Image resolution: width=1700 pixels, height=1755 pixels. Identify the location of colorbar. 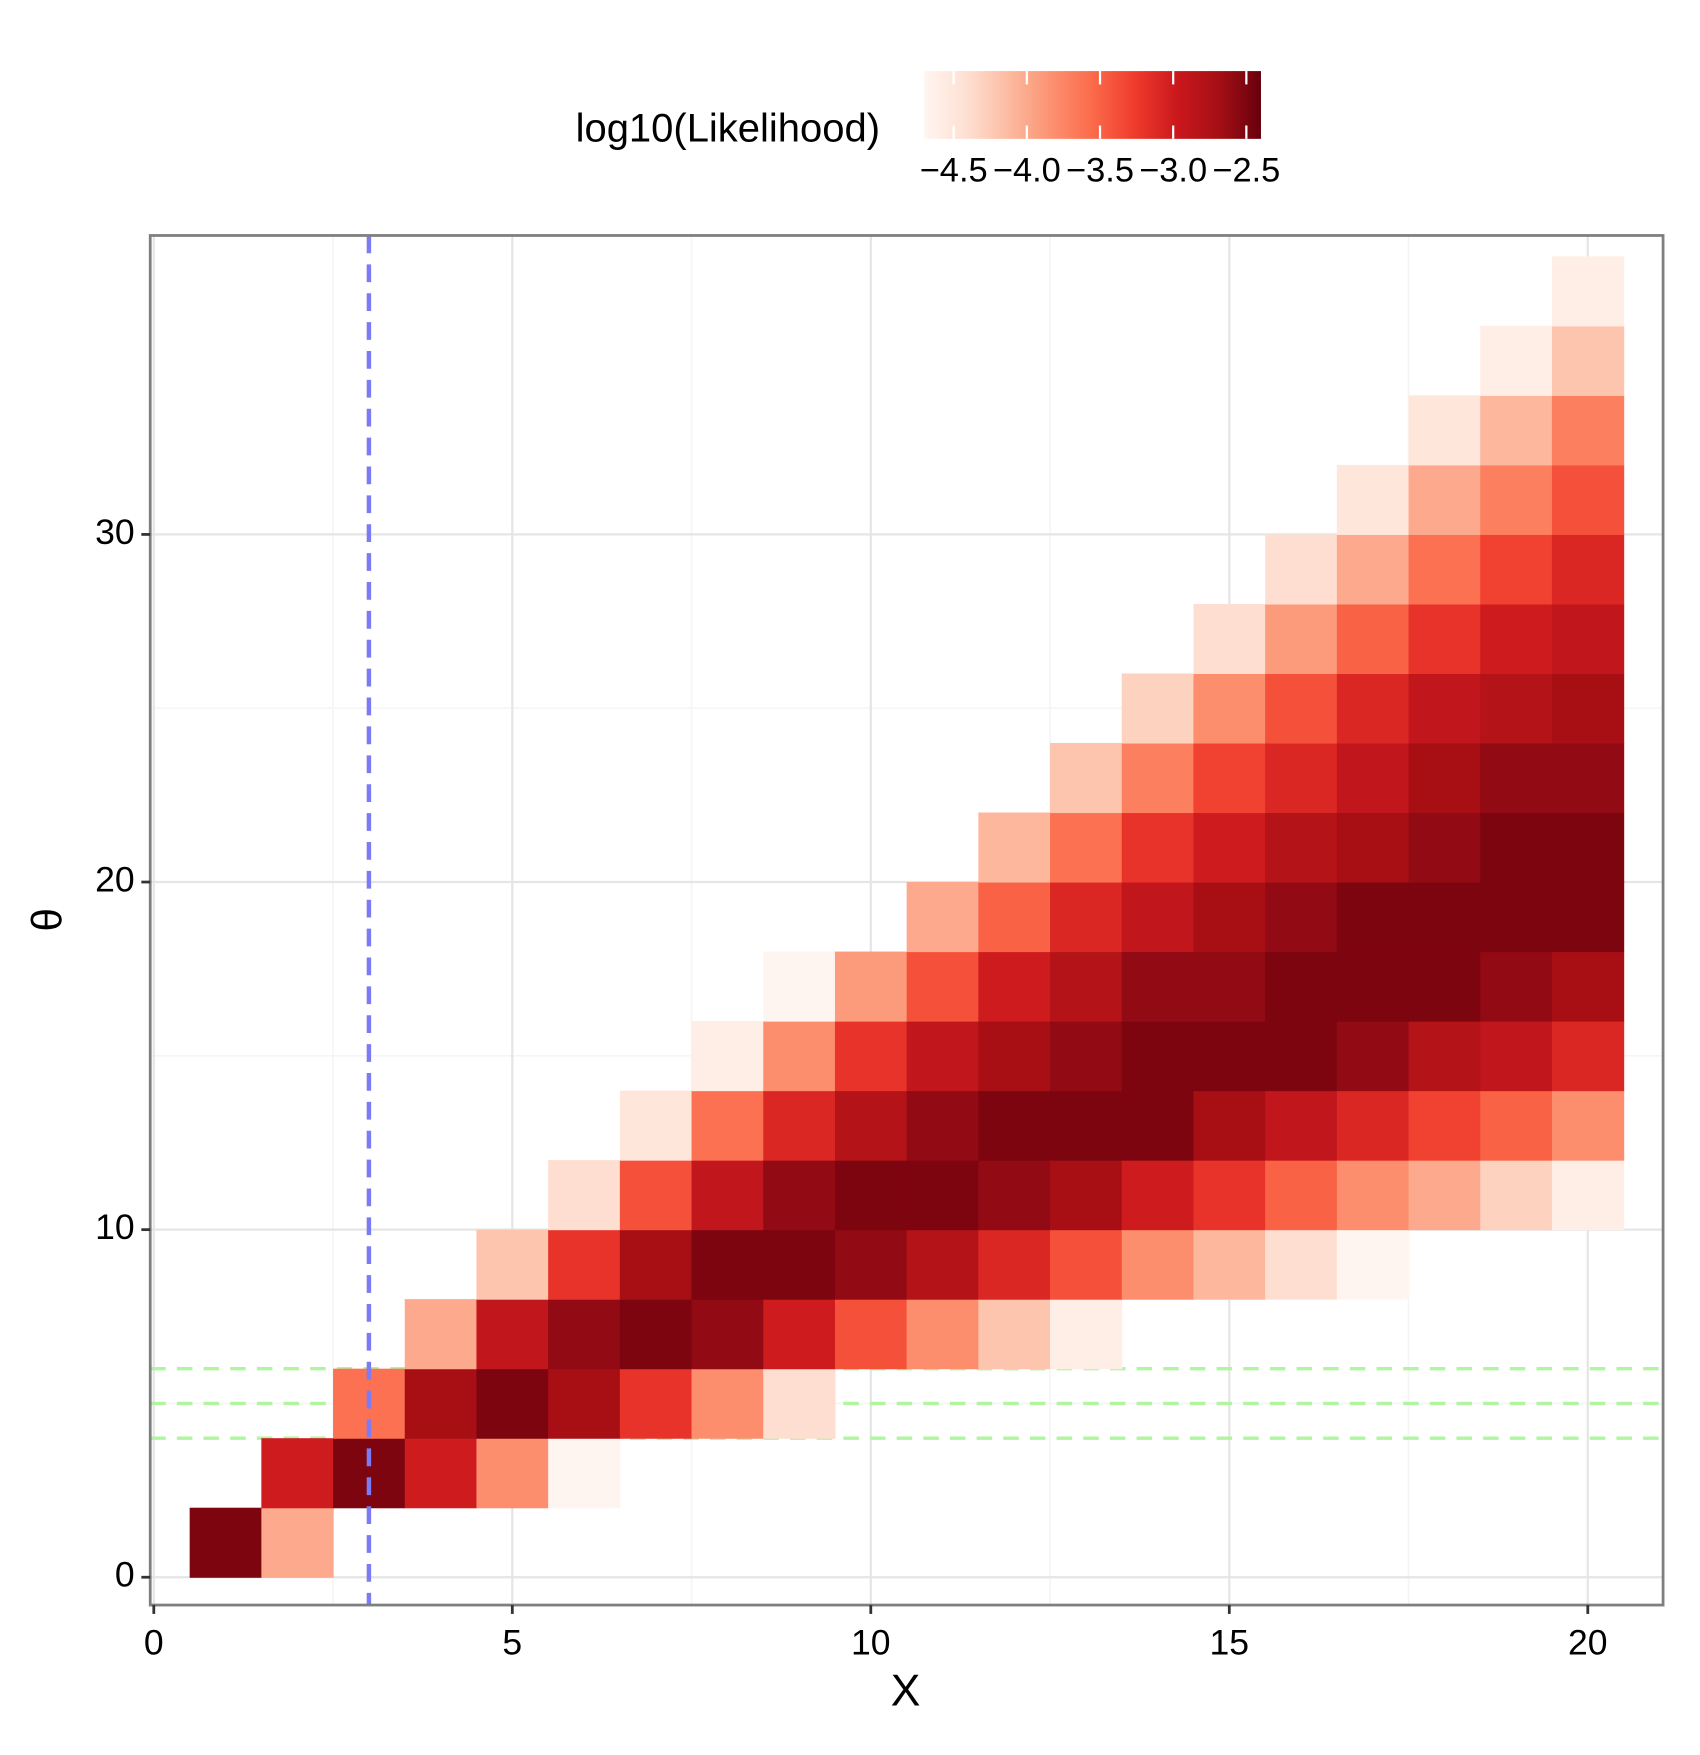
(1092, 105).